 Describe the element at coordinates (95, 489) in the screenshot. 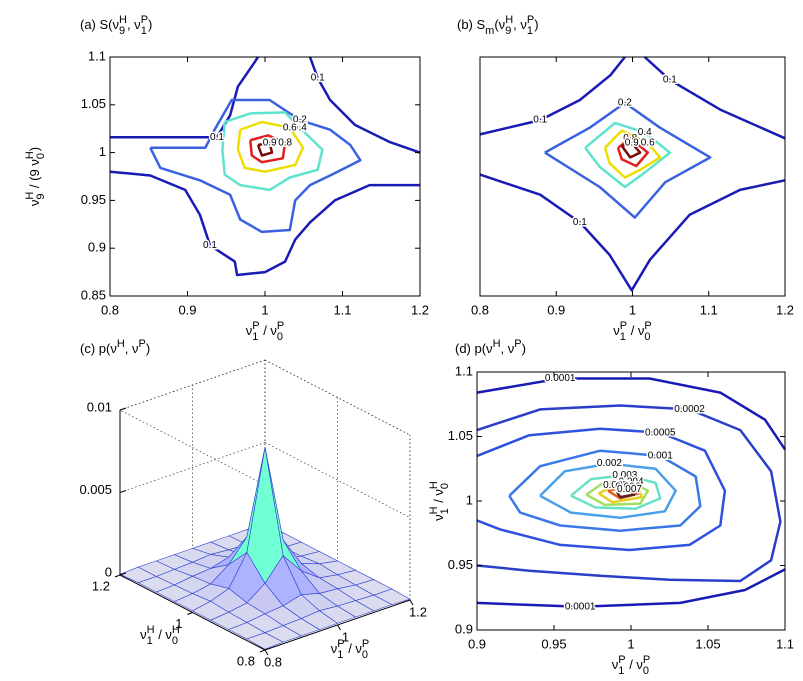

I see `z-tick-label: 0.005` at that location.